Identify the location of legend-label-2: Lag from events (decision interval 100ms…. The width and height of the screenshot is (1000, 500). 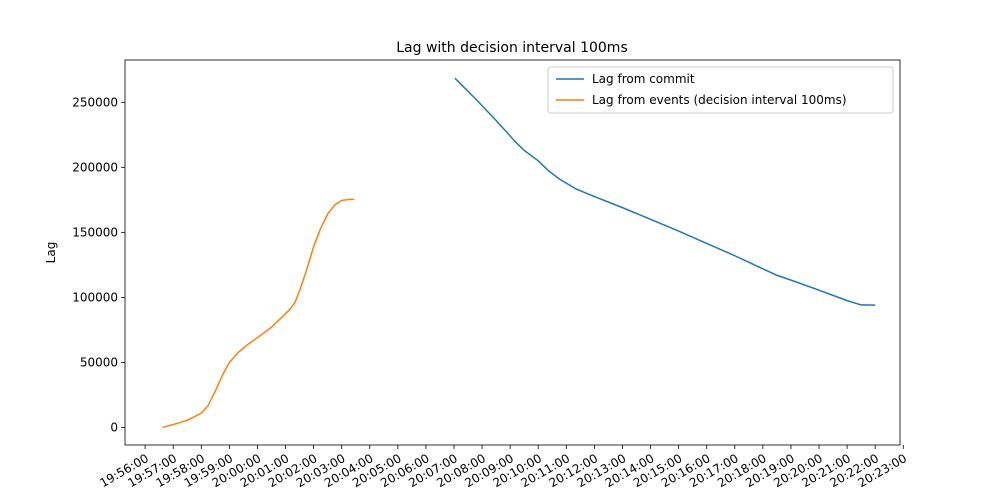
(719, 100).